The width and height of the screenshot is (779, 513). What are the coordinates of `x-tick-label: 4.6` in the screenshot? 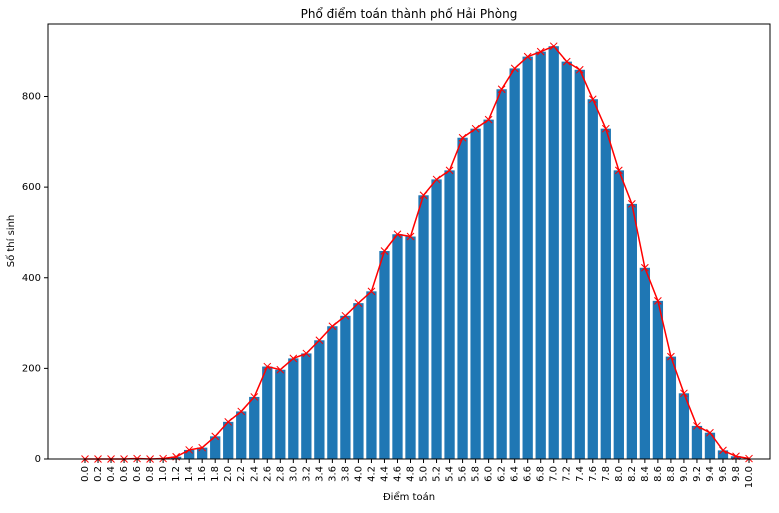 It's located at (397, 474).